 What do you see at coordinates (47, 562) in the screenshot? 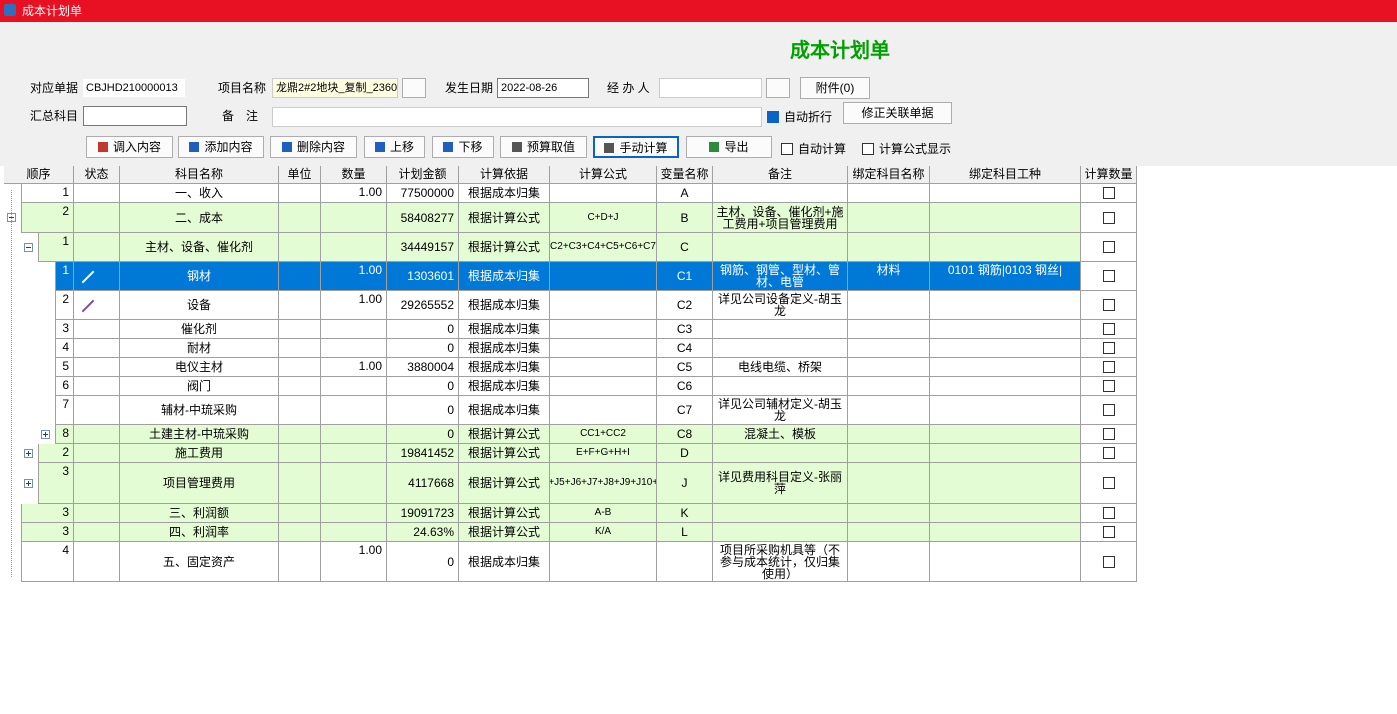
I see `cell: 4` at bounding box center [47, 562].